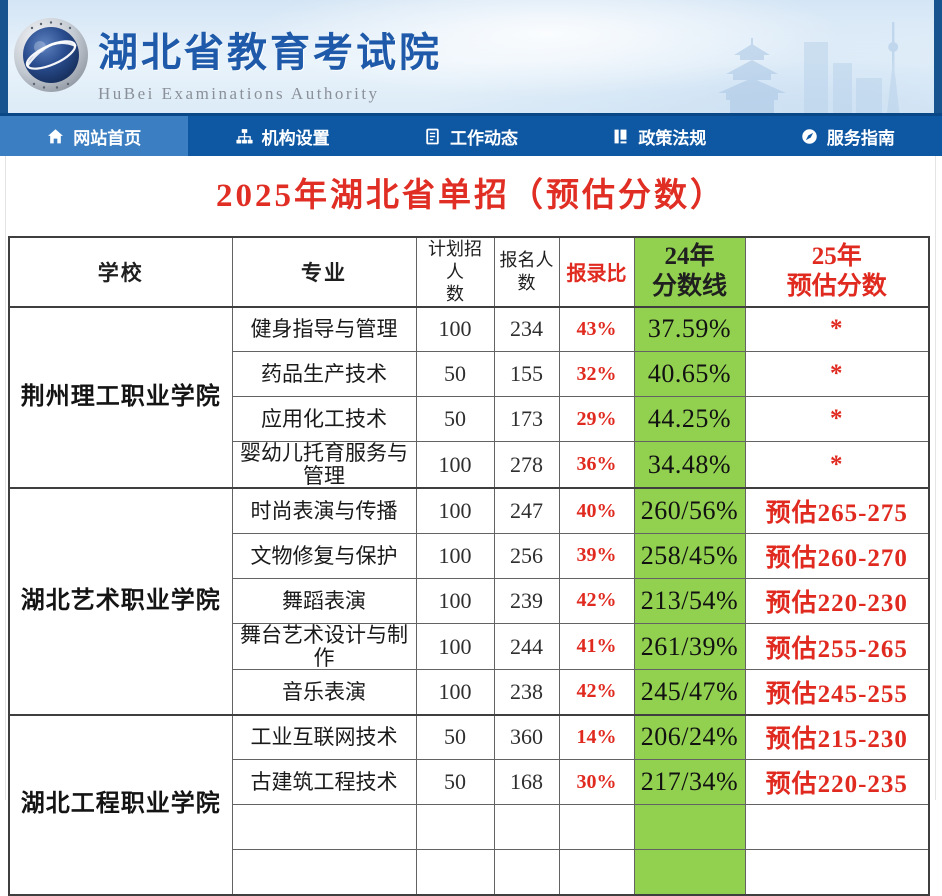 Image resolution: width=942 pixels, height=896 pixels. What do you see at coordinates (689, 737) in the screenshot?
I see `score24-cell: 206/24%` at bounding box center [689, 737].